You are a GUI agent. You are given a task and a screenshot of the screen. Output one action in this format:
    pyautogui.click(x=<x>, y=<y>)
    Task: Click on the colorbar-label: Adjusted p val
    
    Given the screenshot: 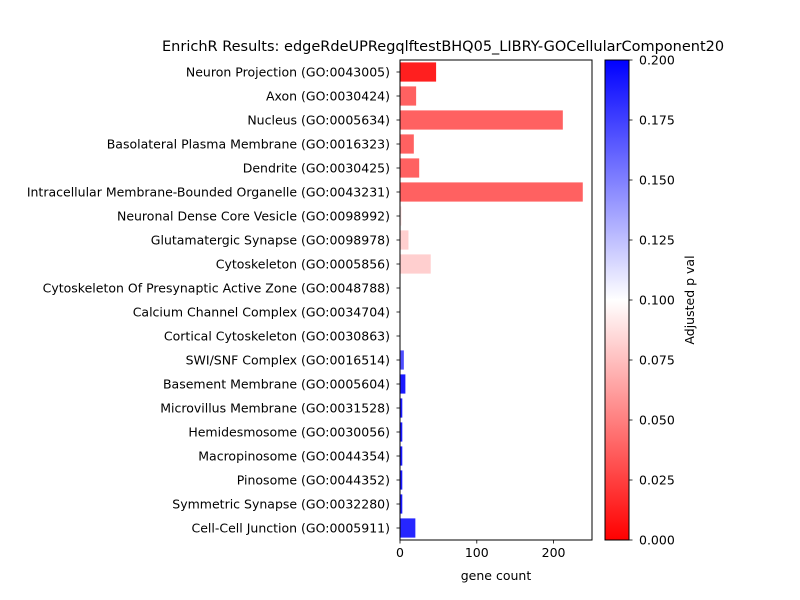 What is the action you would take?
    pyautogui.click(x=689, y=299)
    